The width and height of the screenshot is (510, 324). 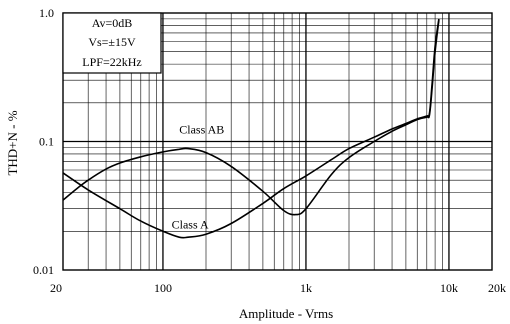 I want to click on x-tick-label: 10k, so click(x=449, y=288).